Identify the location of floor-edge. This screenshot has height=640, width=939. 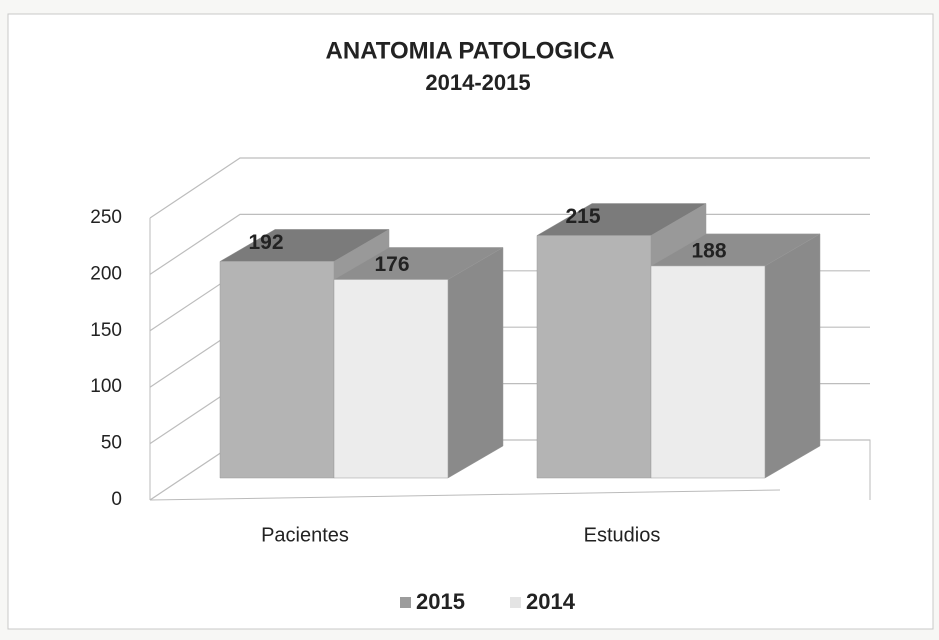
(465, 495).